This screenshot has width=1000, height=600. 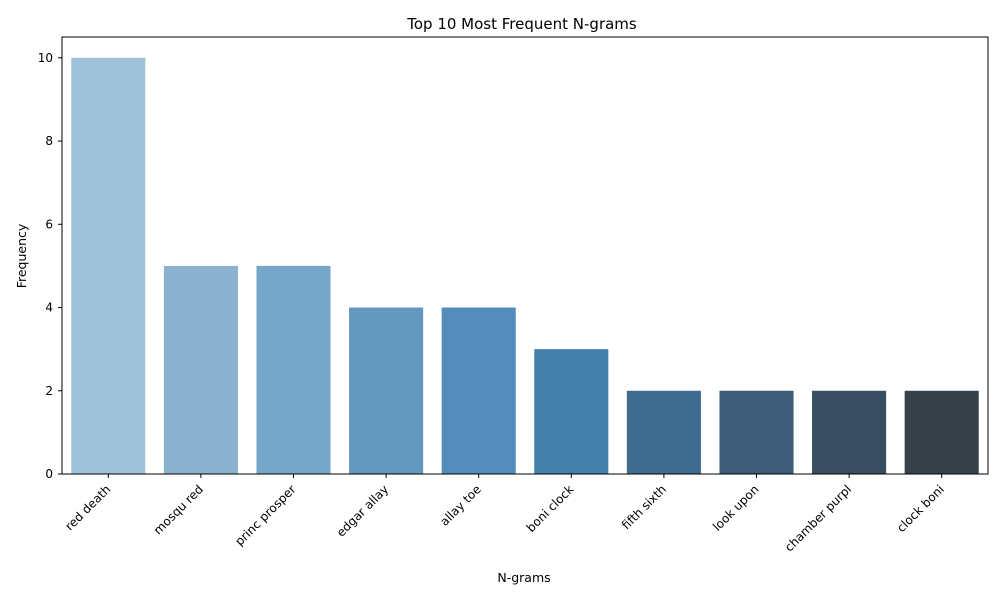 What do you see at coordinates (49, 391) in the screenshot?
I see `y-tick-label-1: 2` at bounding box center [49, 391].